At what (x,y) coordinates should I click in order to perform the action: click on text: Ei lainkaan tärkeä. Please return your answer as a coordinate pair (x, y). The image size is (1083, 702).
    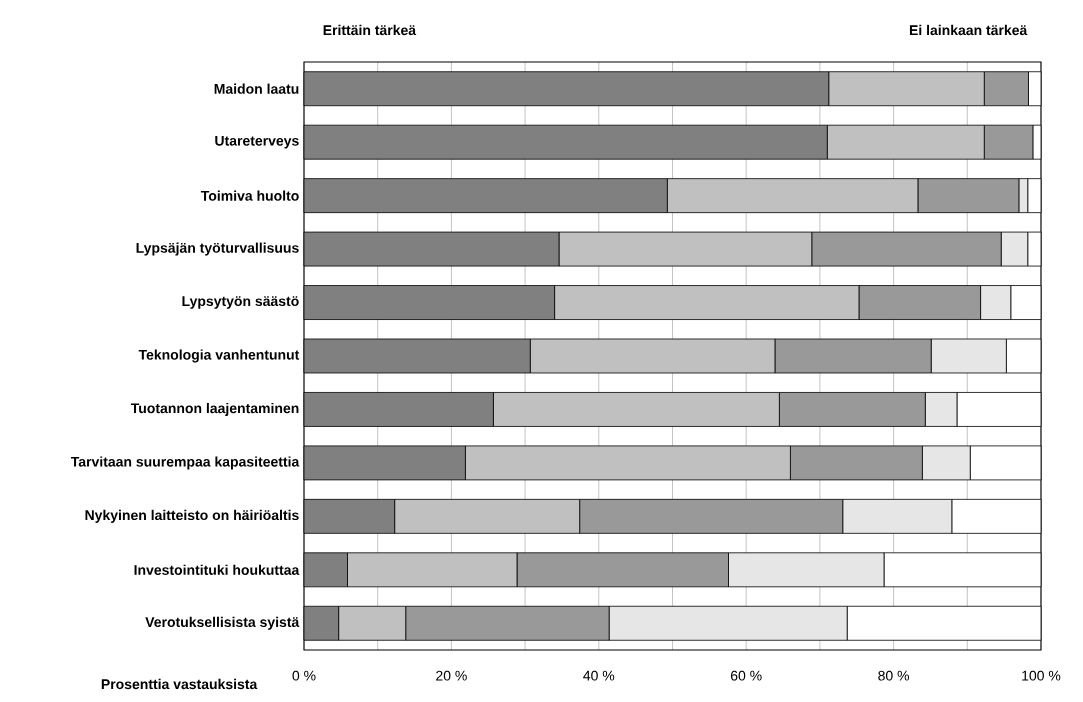
    Looking at the image, I should click on (968, 30).